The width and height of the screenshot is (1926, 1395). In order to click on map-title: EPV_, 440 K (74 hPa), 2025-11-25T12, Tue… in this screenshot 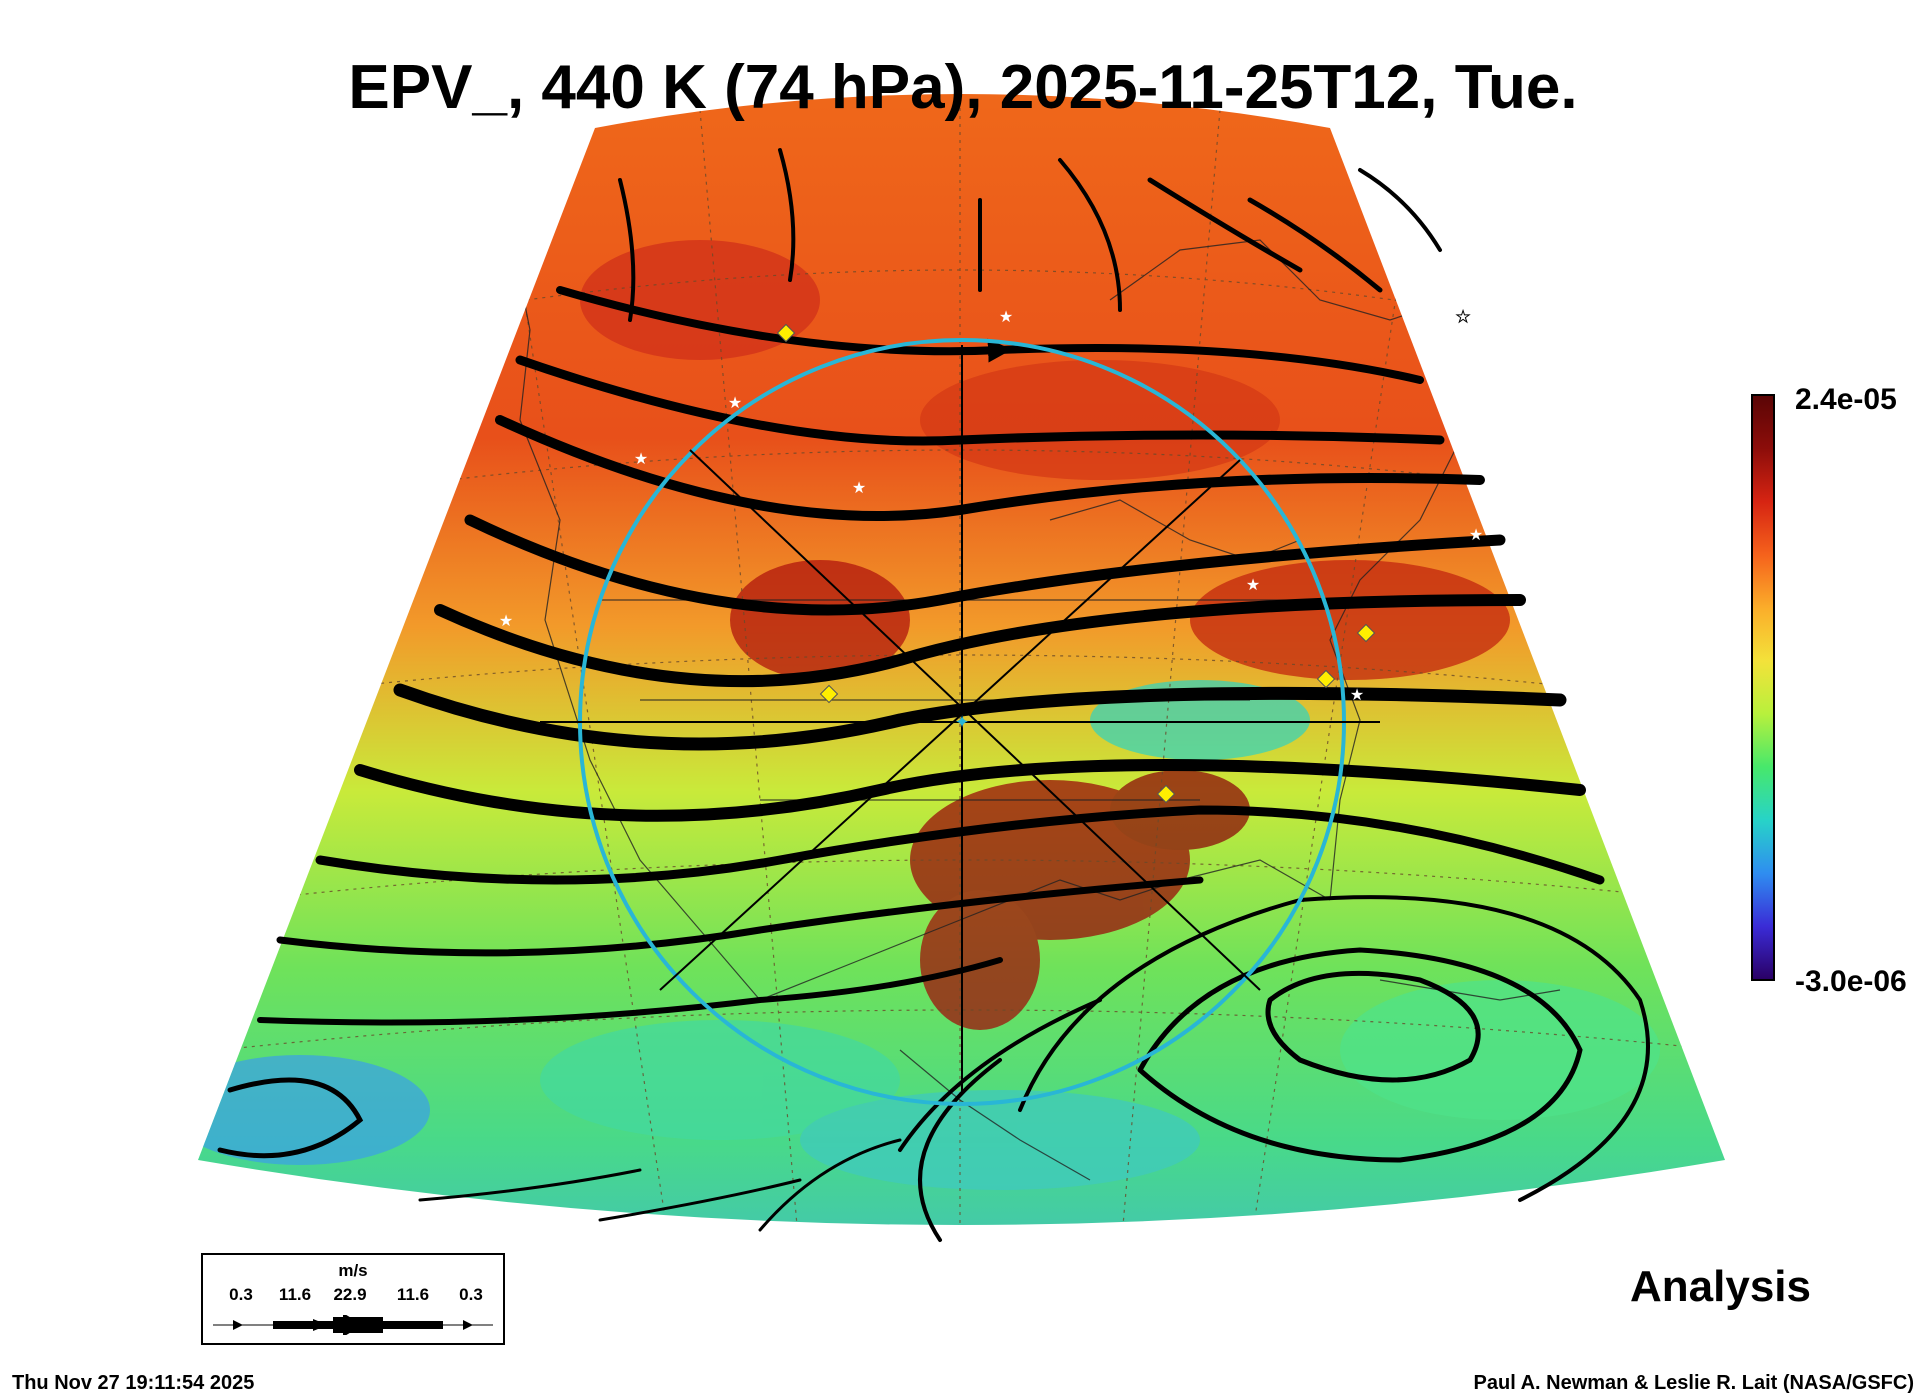, I will do `click(963, 87)`.